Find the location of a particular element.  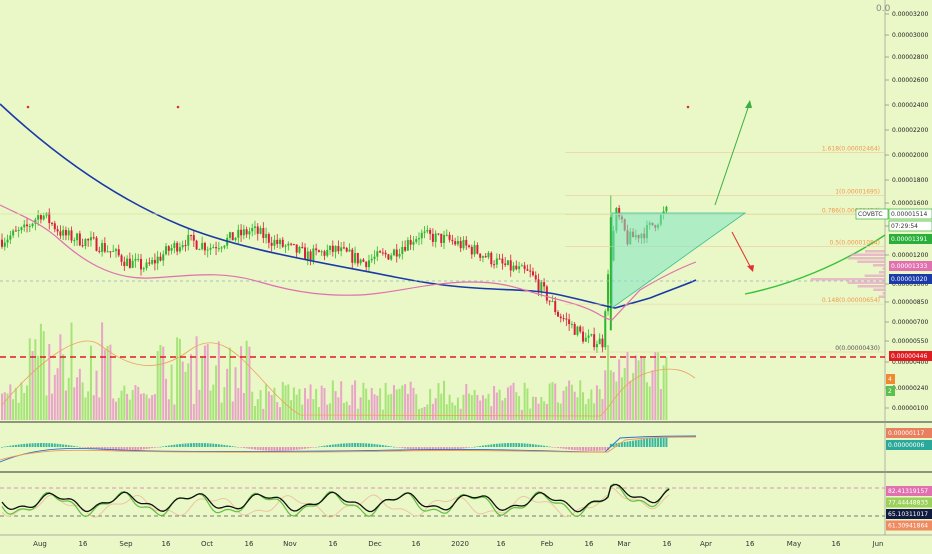

rsi-tag-box is located at coordinates (909, 491).